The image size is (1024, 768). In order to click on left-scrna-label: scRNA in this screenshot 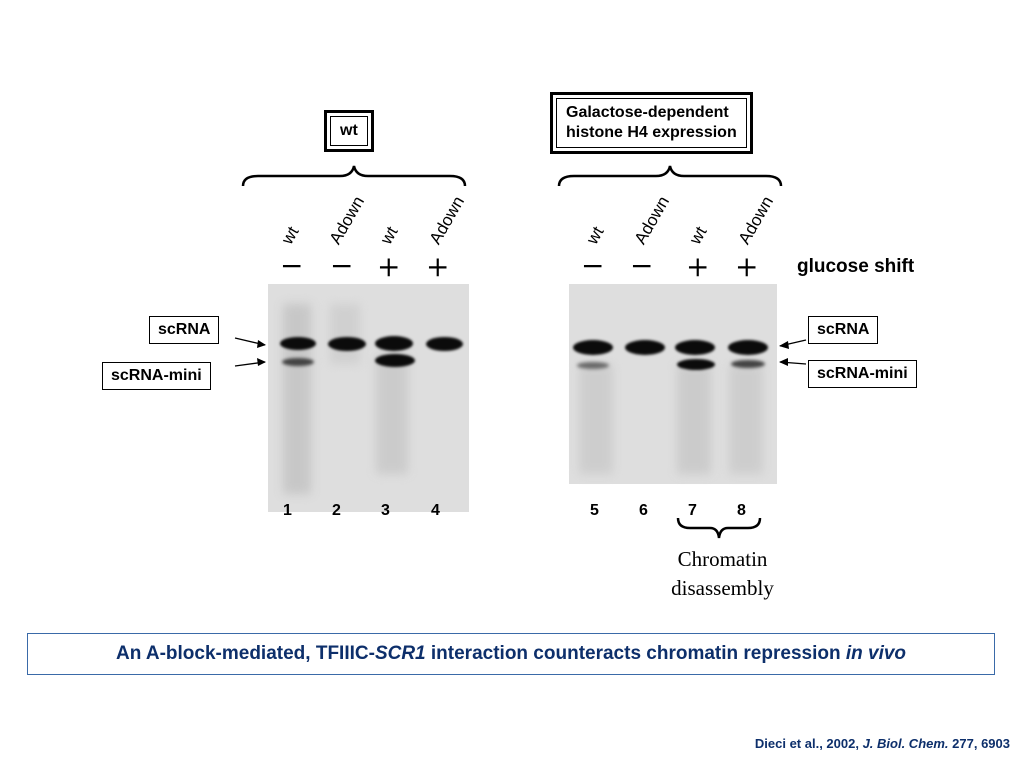, I will do `click(184, 330)`.